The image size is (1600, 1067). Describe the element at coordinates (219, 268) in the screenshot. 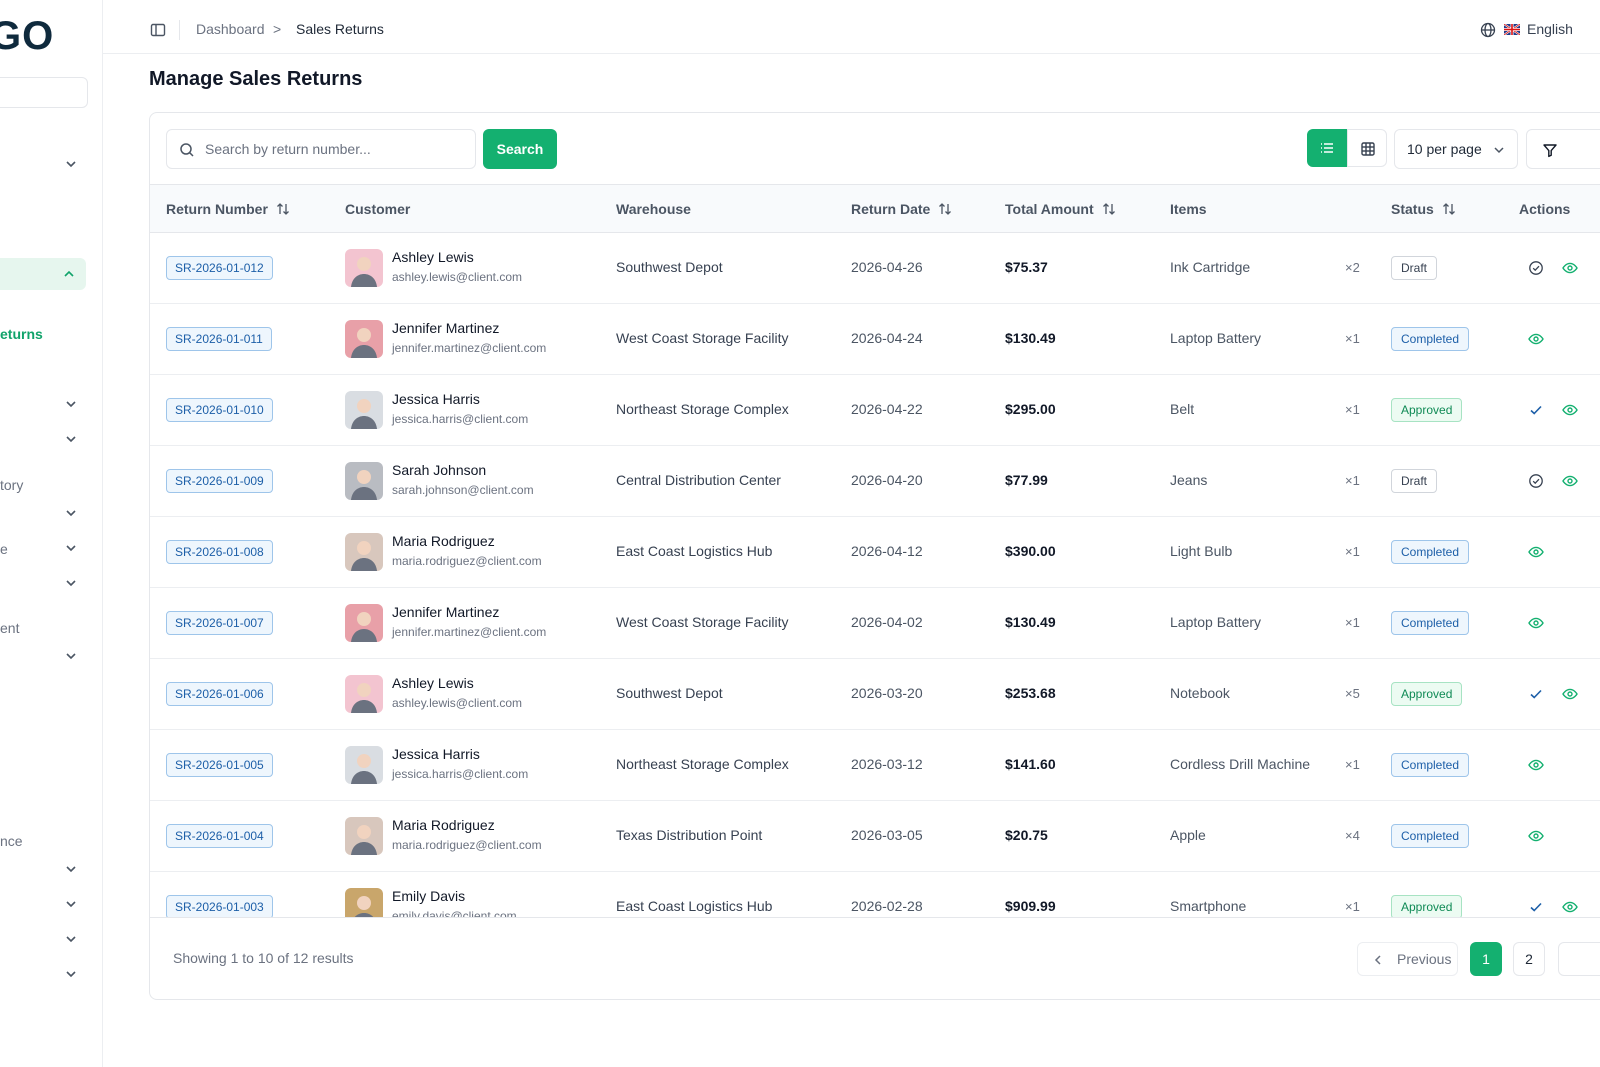

I see `return-number-badge: SR-2026-01-012` at that location.